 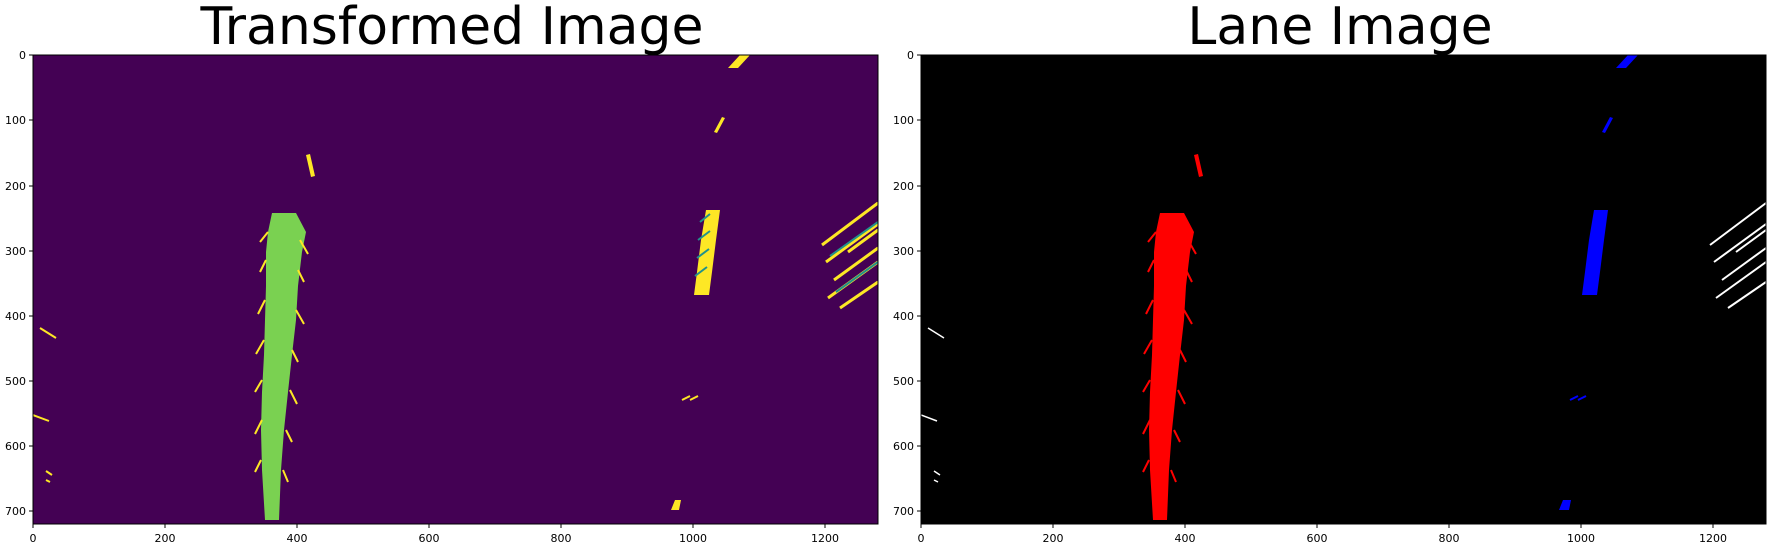 I want to click on other-pixels-right-edge, so click(x=1737, y=255).